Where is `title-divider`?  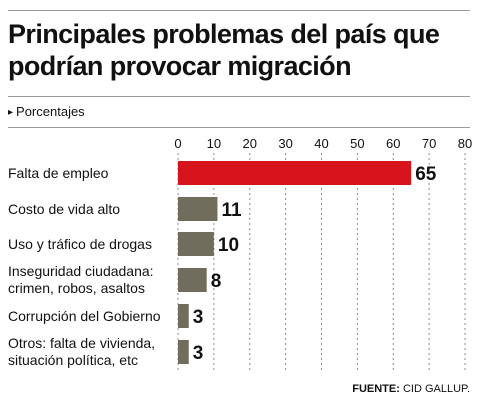
title-divider is located at coordinates (239, 96).